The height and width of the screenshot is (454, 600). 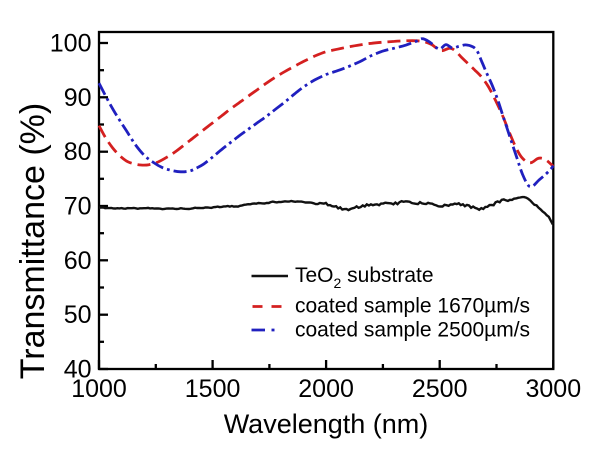 I want to click on svg-text: 50, so click(x=78, y=315).